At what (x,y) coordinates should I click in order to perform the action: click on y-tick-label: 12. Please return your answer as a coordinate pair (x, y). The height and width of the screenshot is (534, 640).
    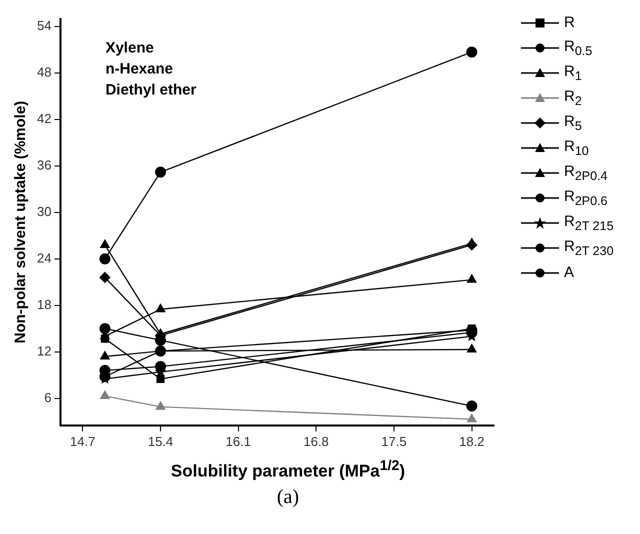
    Looking at the image, I should click on (44, 350).